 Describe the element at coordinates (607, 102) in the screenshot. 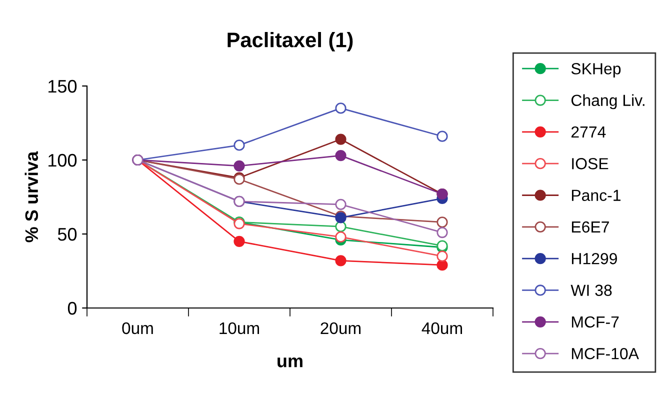

I see `legend-label: Chang Liv.` at that location.